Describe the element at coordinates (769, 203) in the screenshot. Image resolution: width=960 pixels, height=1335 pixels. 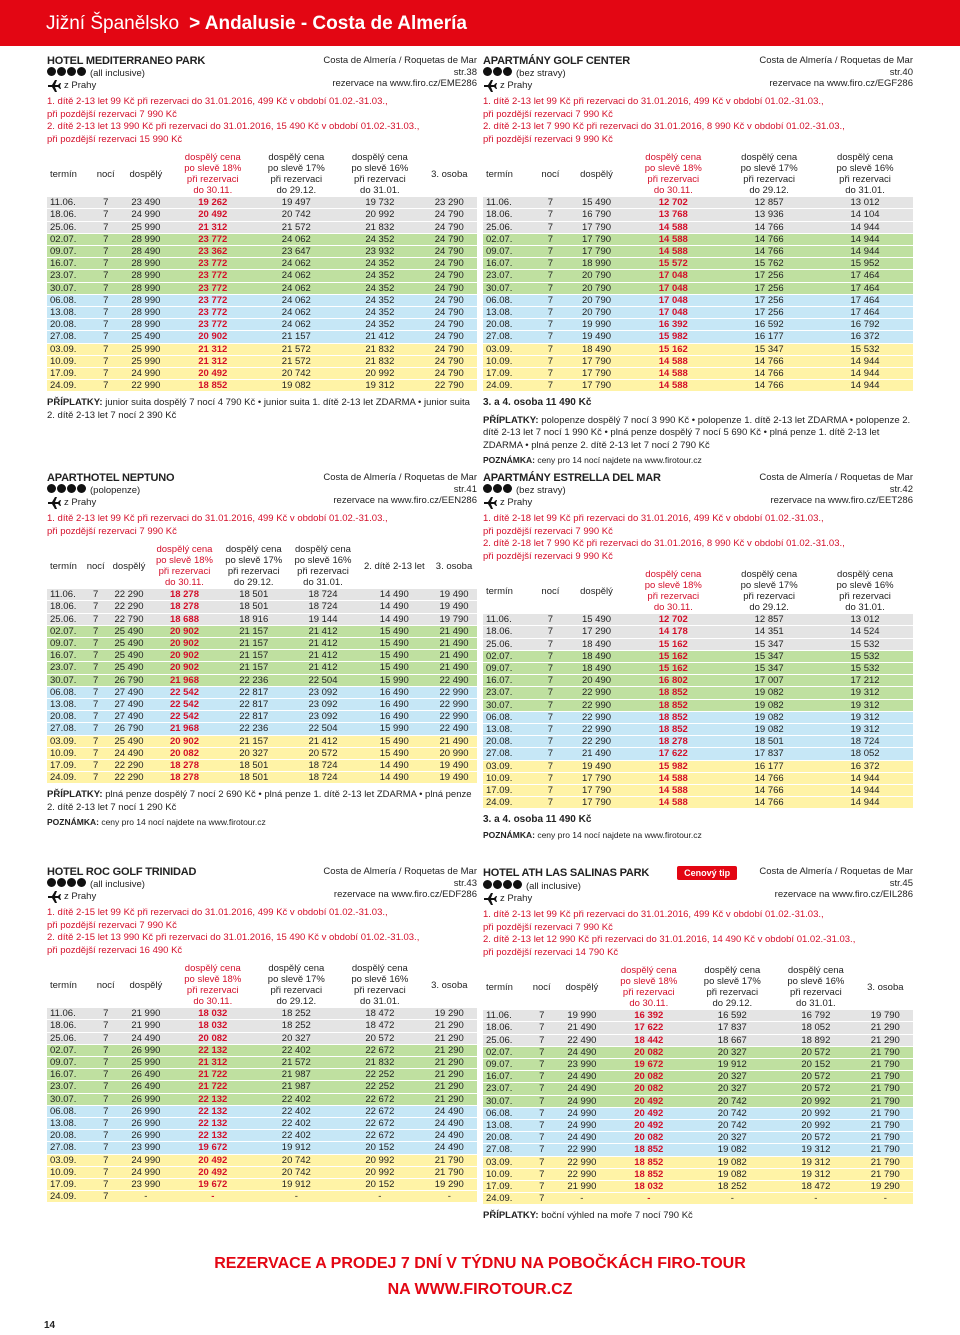
I see `cell: 12 857` at that location.